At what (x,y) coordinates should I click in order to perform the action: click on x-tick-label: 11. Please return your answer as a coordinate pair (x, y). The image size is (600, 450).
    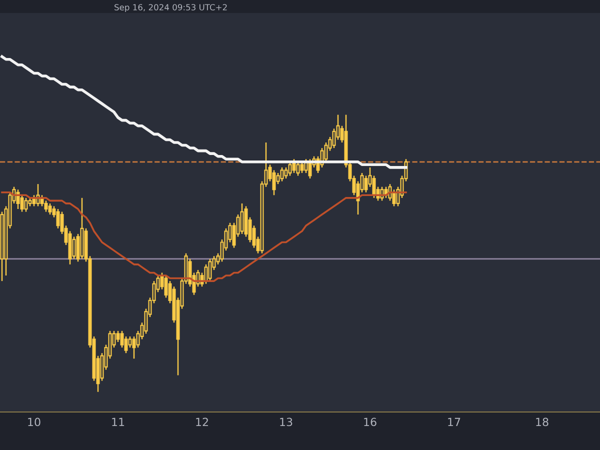
    Looking at the image, I should click on (118, 422).